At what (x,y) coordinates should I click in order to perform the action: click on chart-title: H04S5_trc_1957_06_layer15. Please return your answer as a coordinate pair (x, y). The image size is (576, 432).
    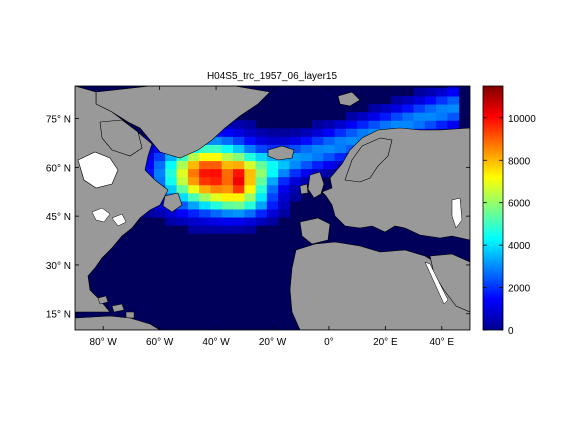
    Looking at the image, I should click on (272, 76).